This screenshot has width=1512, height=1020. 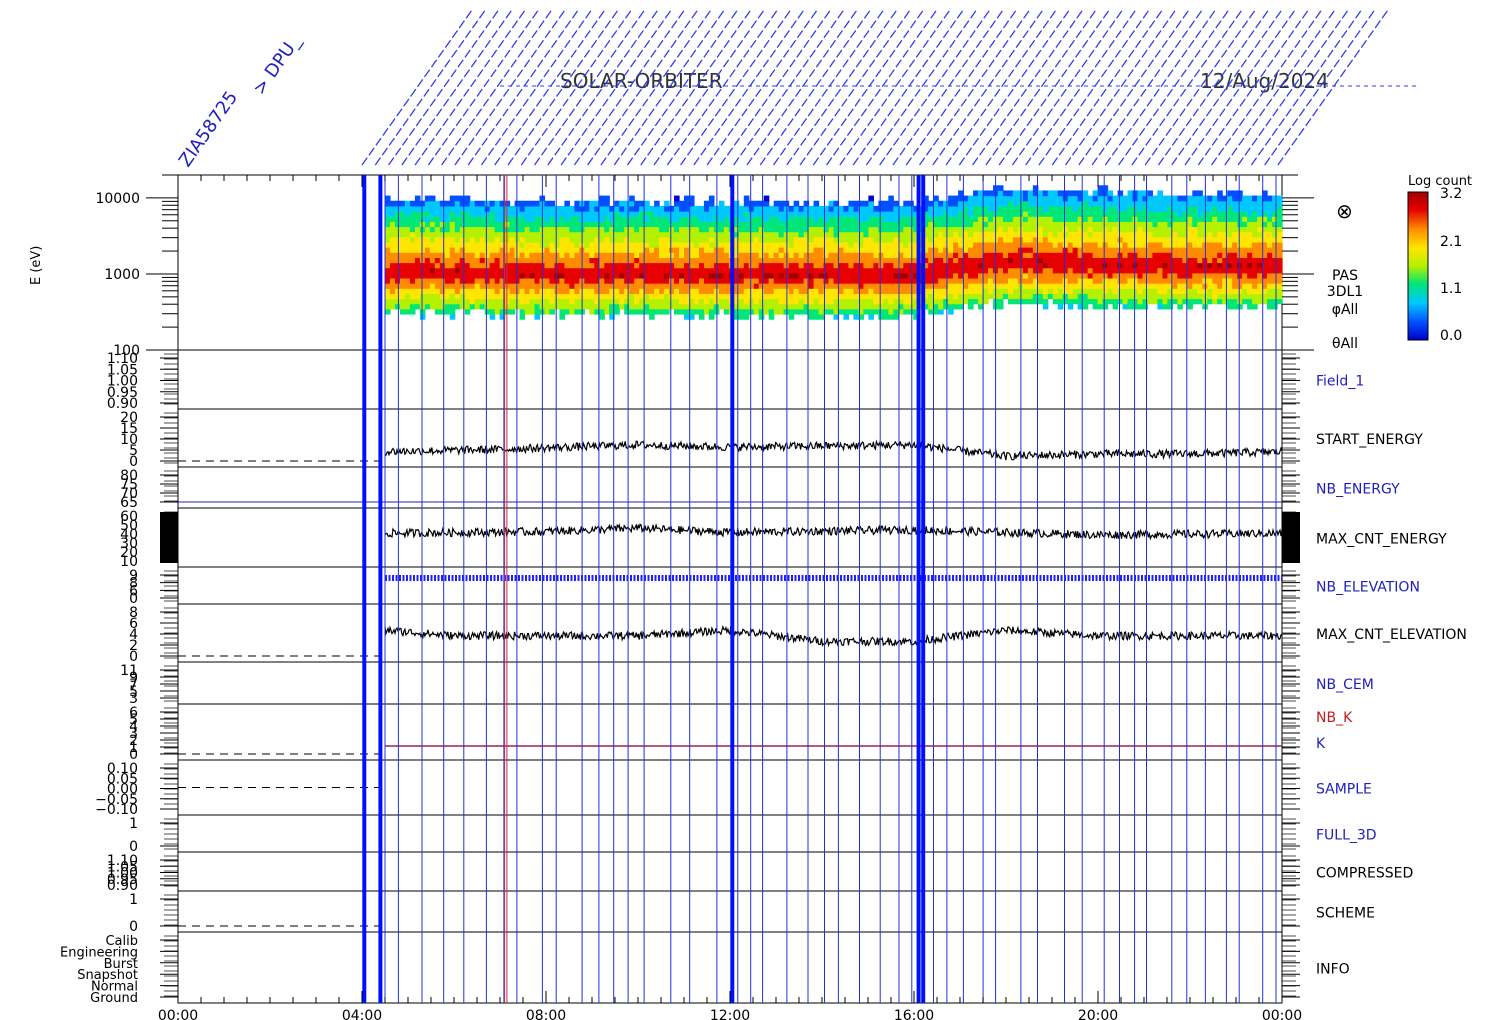 What do you see at coordinates (129, 476) in the screenshot?
I see `panel-tick-label: 80` at bounding box center [129, 476].